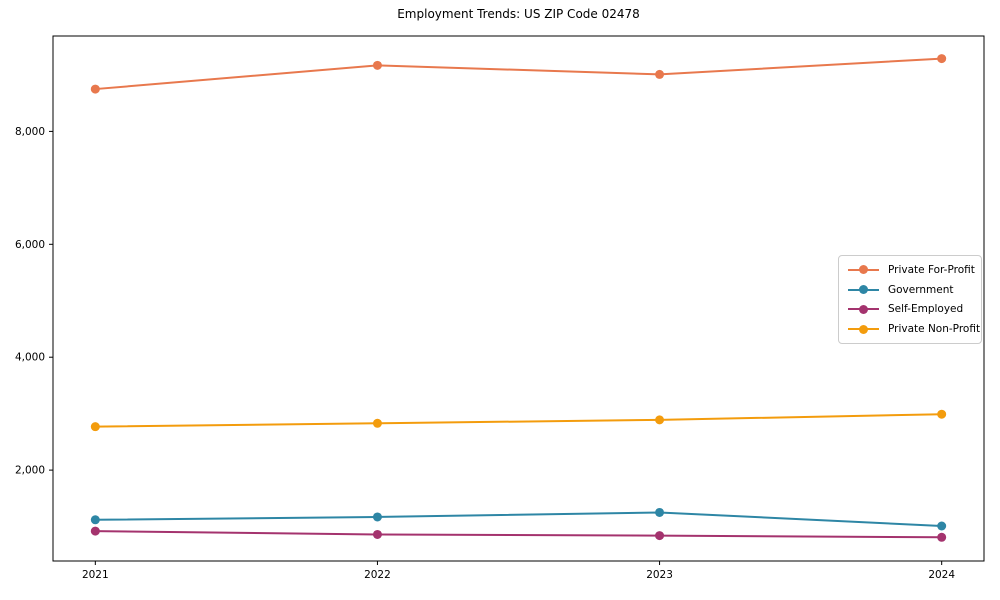 Image resolution: width=1000 pixels, height=600 pixels. What do you see at coordinates (30, 132) in the screenshot?
I see `y-tick-label: 8,000` at bounding box center [30, 132].